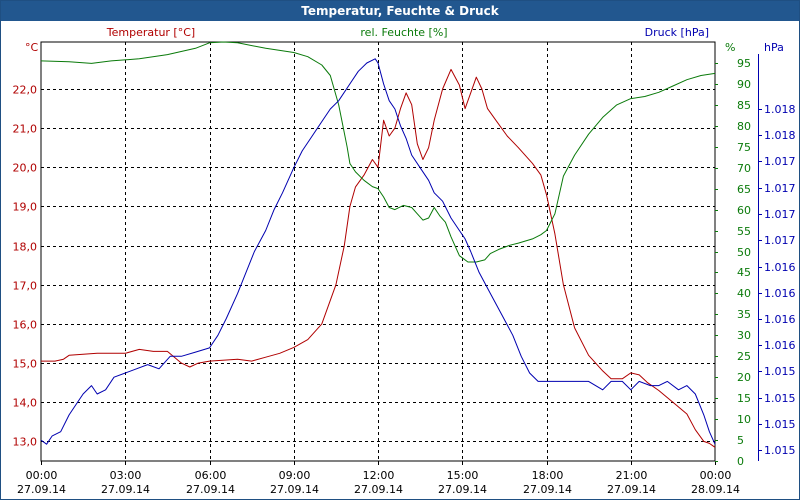 The height and width of the screenshot is (500, 800). Describe the element at coordinates (730, 47) in the screenshot. I see `humidity-unit: %` at that location.